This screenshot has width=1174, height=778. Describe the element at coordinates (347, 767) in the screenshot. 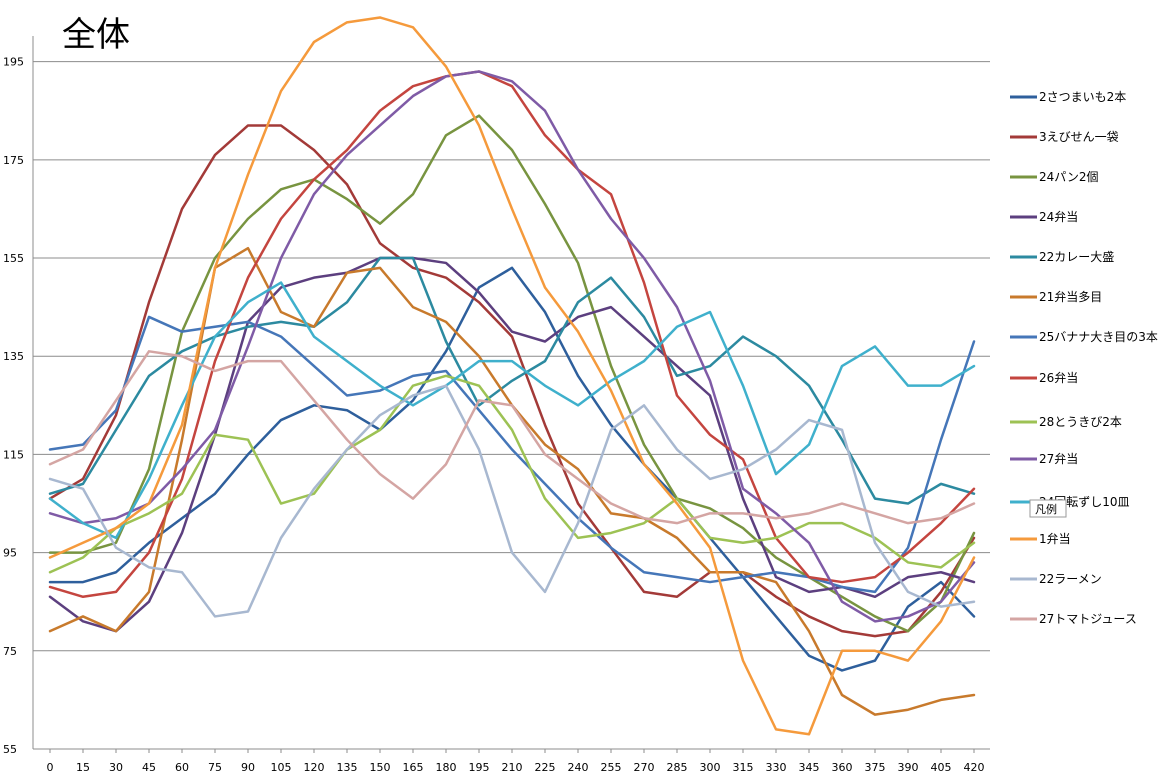

I see `x-tick-label: 135` at that location.